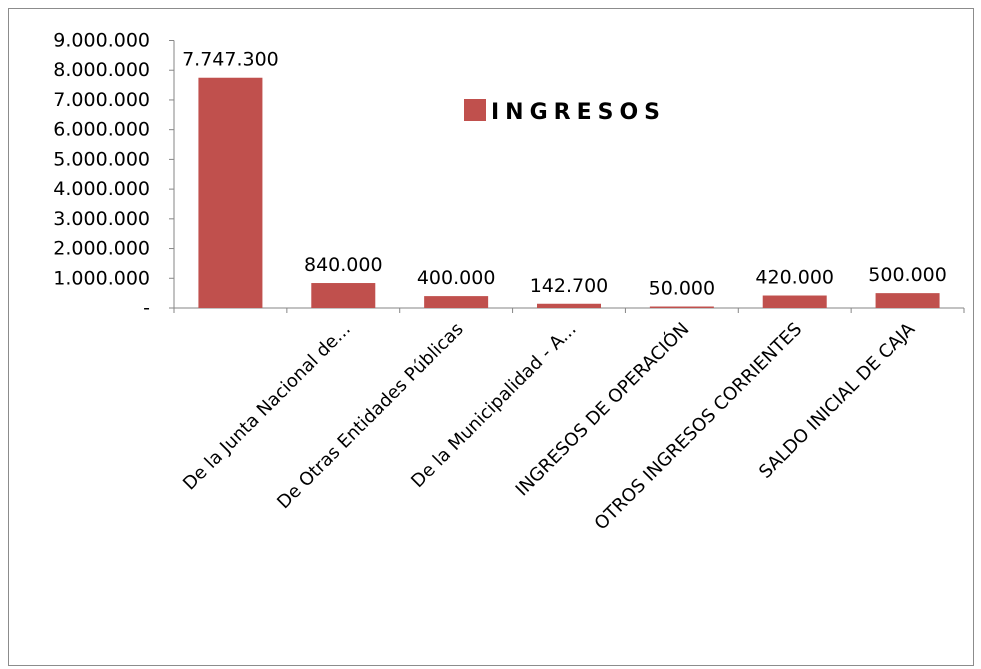  I want to click on y-tick-label: 5.000.000, so click(101, 159).